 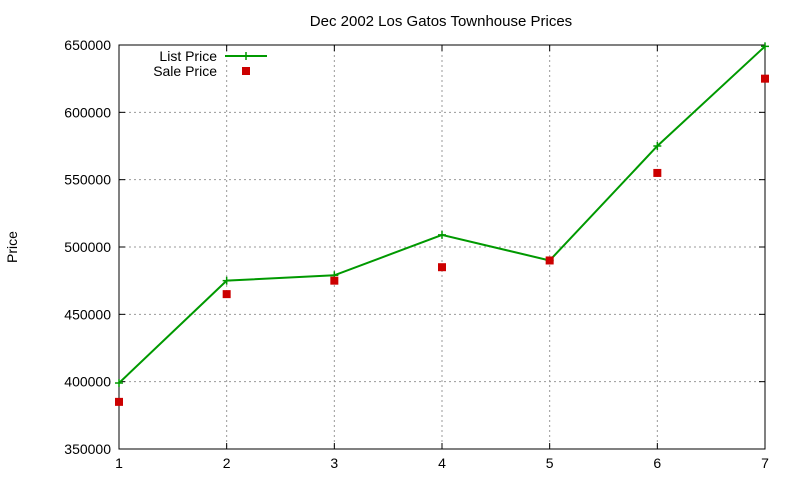 I want to click on y-tick-label: 650000, so click(x=87, y=45).